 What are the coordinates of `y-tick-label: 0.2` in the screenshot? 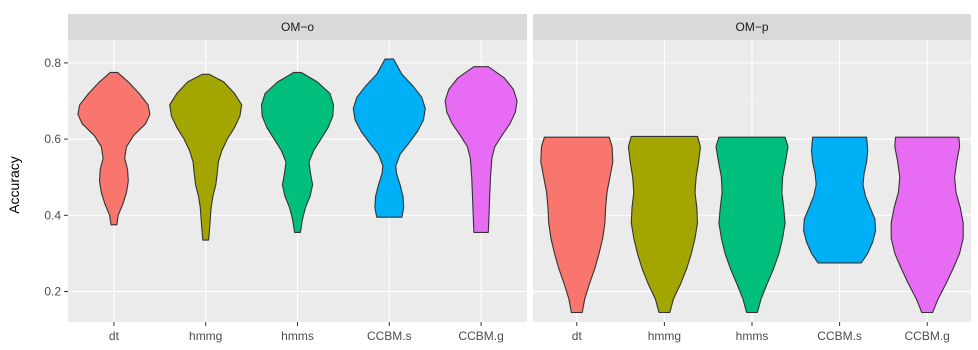 It's located at (52, 292).